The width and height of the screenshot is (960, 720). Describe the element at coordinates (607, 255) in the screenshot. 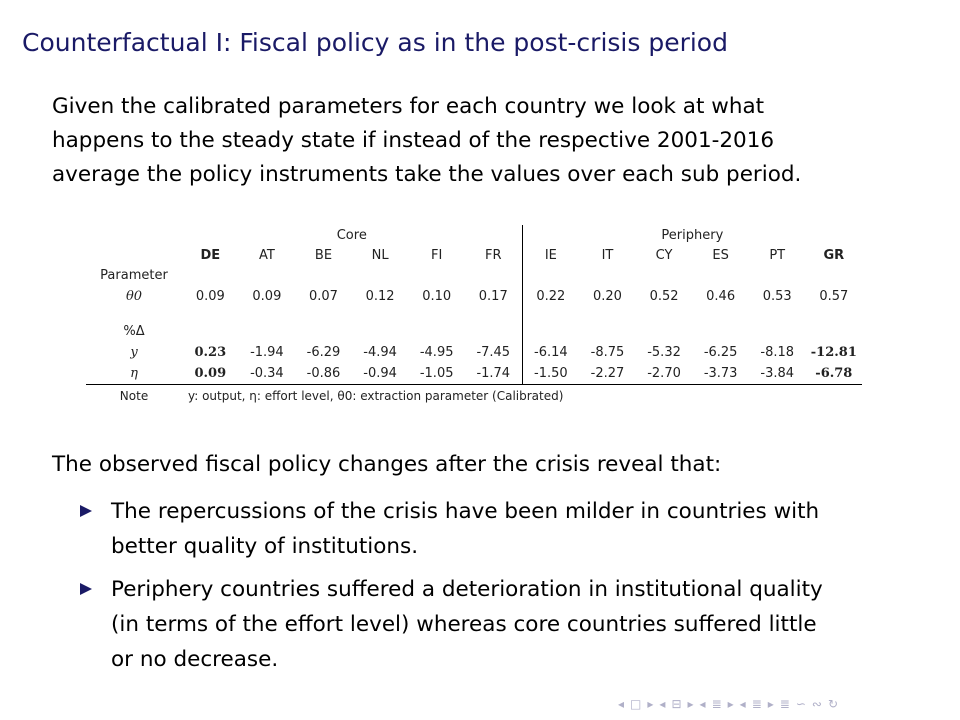

I see `country-header: IT` at that location.